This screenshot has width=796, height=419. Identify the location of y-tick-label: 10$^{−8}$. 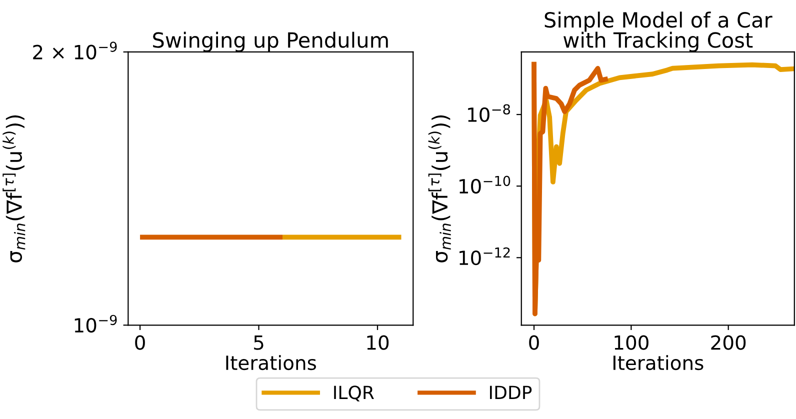
(489, 113).